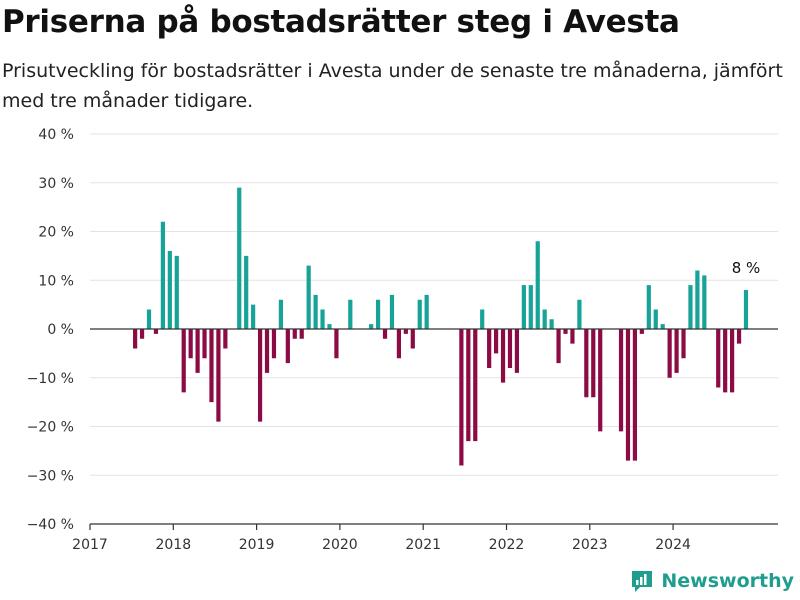 This screenshot has width=800, height=600. What do you see at coordinates (257, 545) in the screenshot?
I see `x-tick-label: 2019` at bounding box center [257, 545].